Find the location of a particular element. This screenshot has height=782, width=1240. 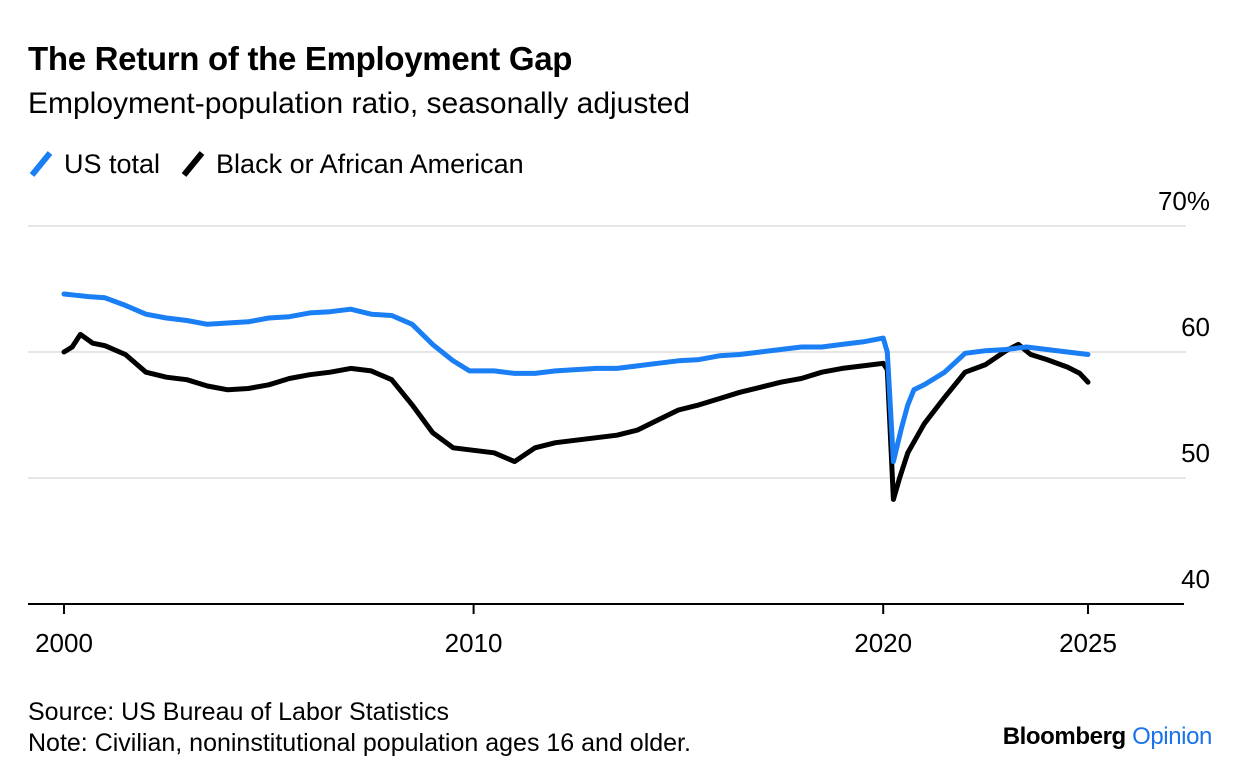

legend-swatch-us-total is located at coordinates (41, 164).